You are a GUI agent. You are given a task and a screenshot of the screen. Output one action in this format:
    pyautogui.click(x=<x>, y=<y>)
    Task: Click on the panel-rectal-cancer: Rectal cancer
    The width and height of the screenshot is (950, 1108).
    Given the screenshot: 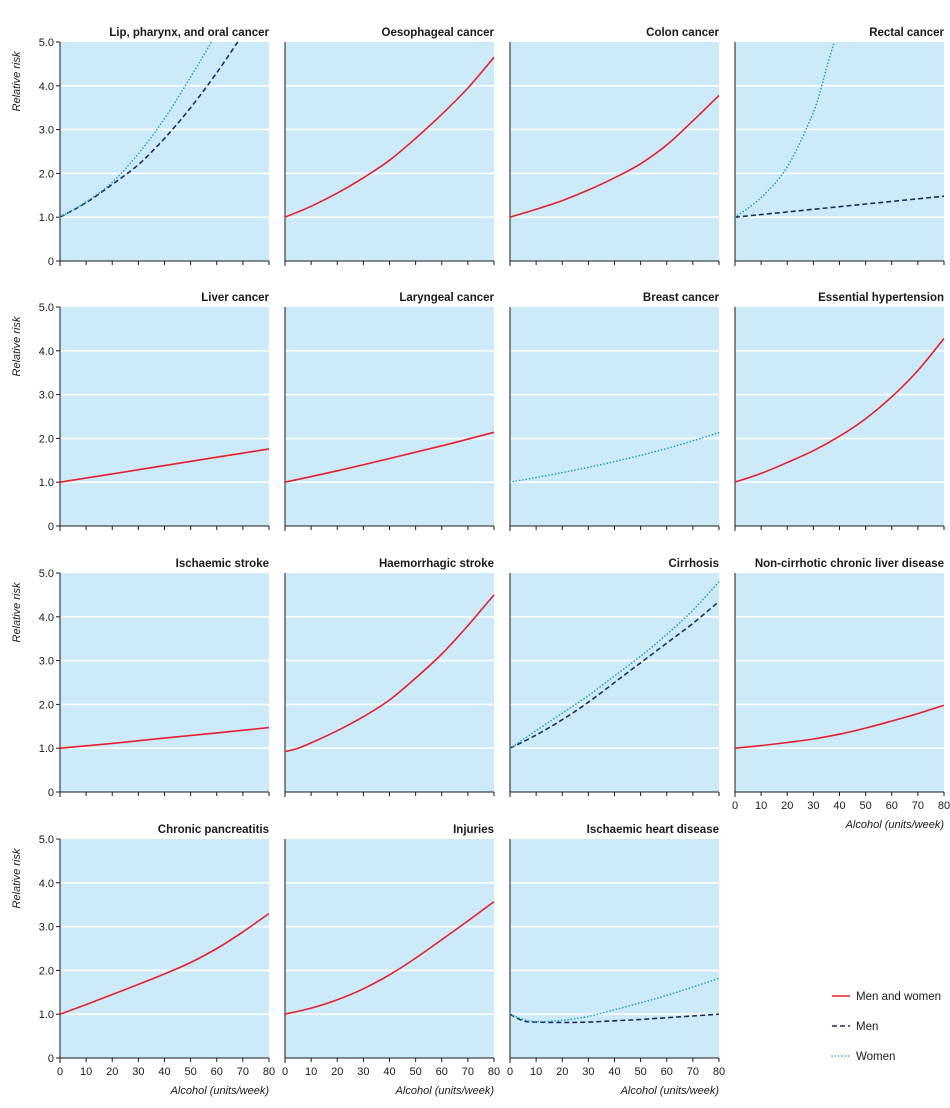 What is the action you would take?
    pyautogui.click(x=839, y=146)
    